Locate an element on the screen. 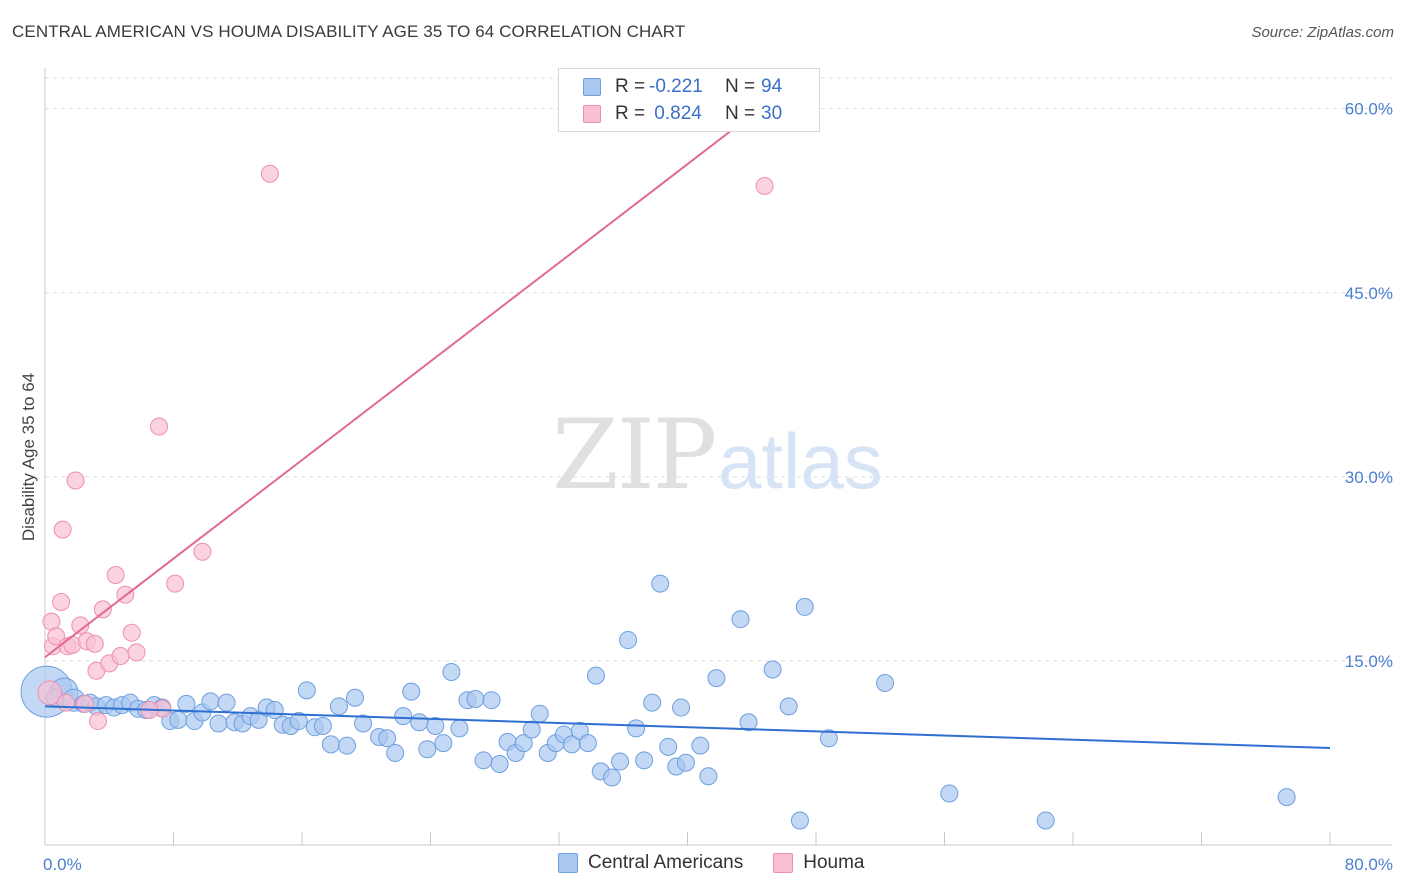 This screenshot has height=892, width=1406. y-tick-label: 15.0% is located at coordinates (1369, 661).